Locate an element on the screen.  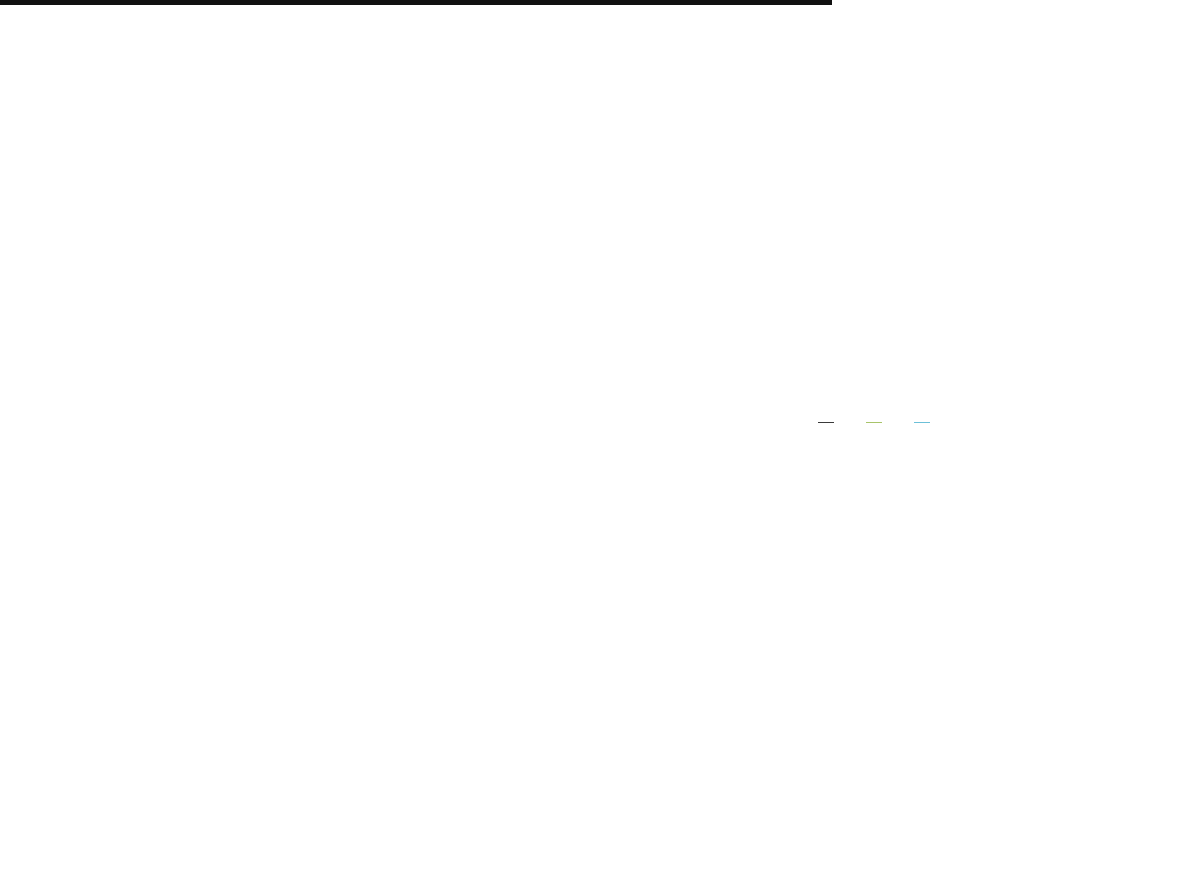
legend-item-contemporaneo is located at coordinates (827, 422).